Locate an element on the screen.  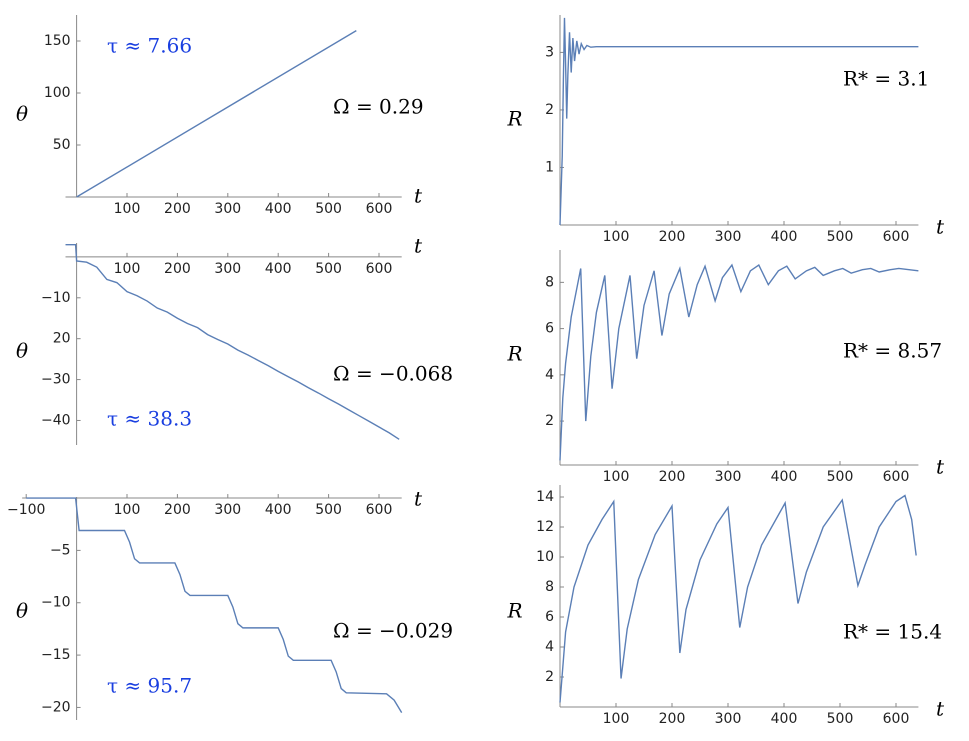
annotation: Ω = −0.068 is located at coordinates (393, 374).